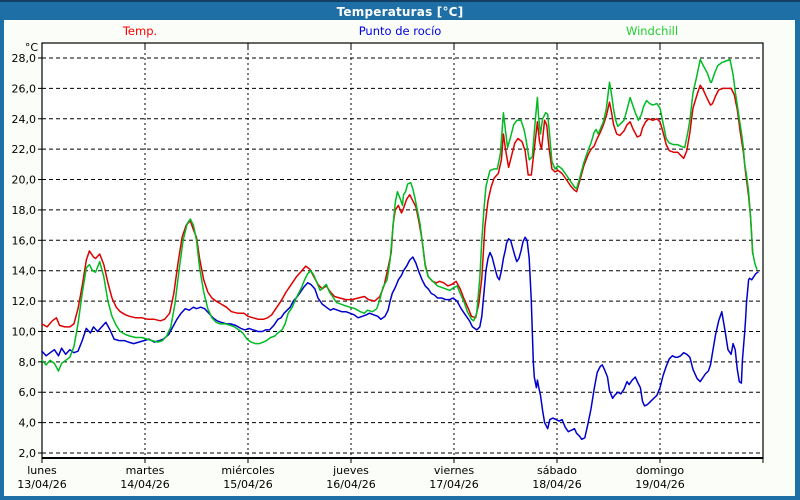 The width and height of the screenshot is (800, 500). I want to click on chart-legend: Temp. Punto de rocío Windchill, so click(400, 31).